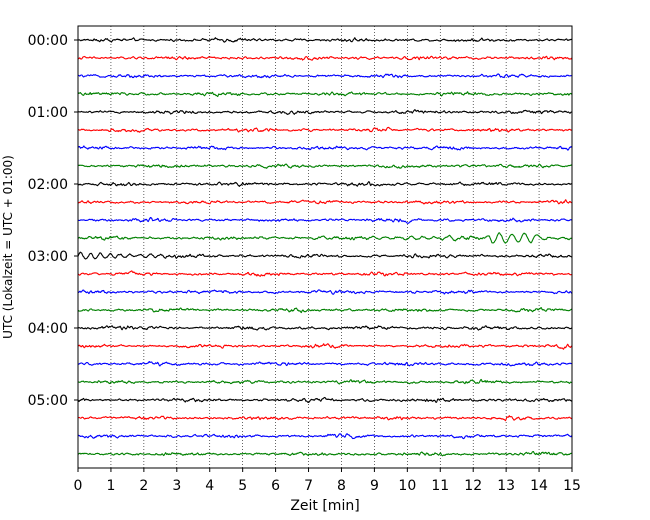 This screenshot has width=650, height=520. Describe the element at coordinates (78, 486) in the screenshot. I see `x-tick-label: 0` at that location.